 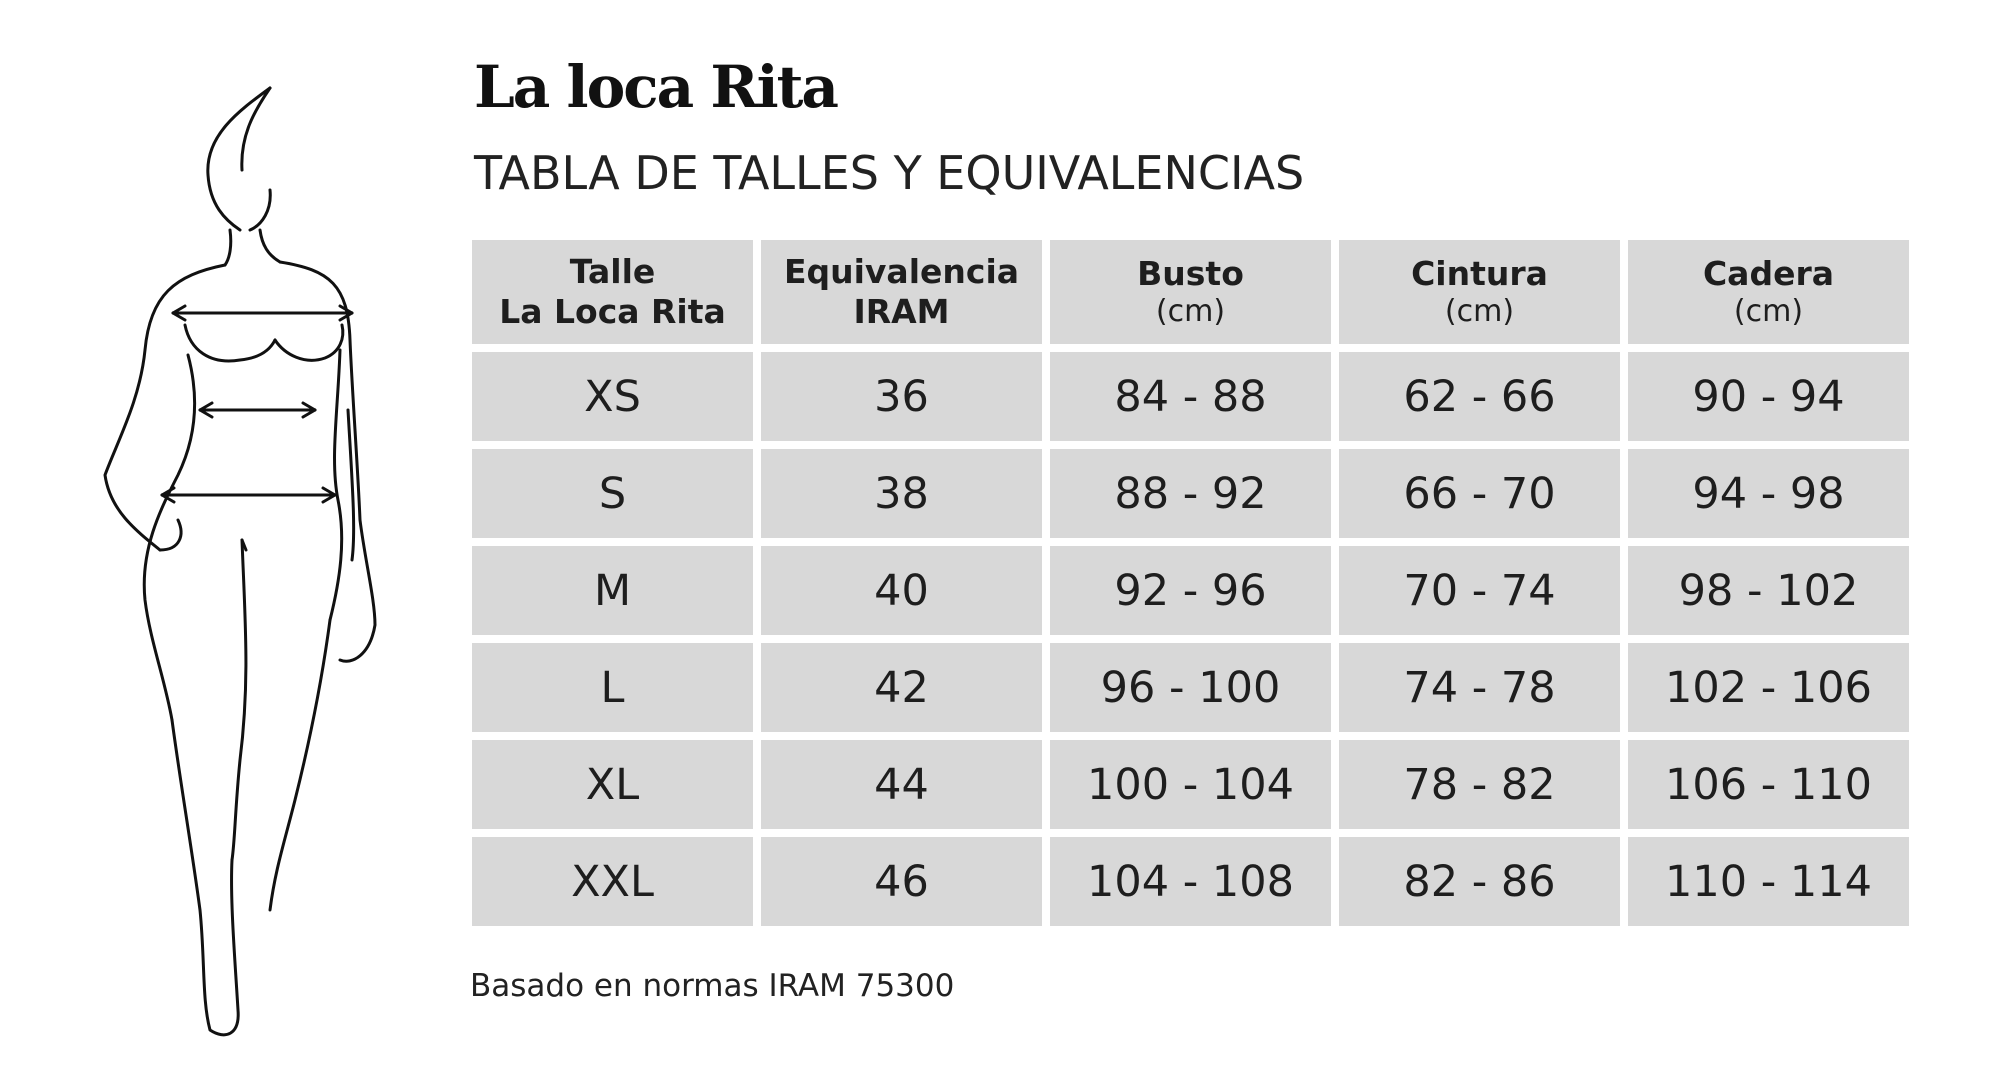 What do you see at coordinates (612, 396) in the screenshot?
I see `table-cell-size: XS` at bounding box center [612, 396].